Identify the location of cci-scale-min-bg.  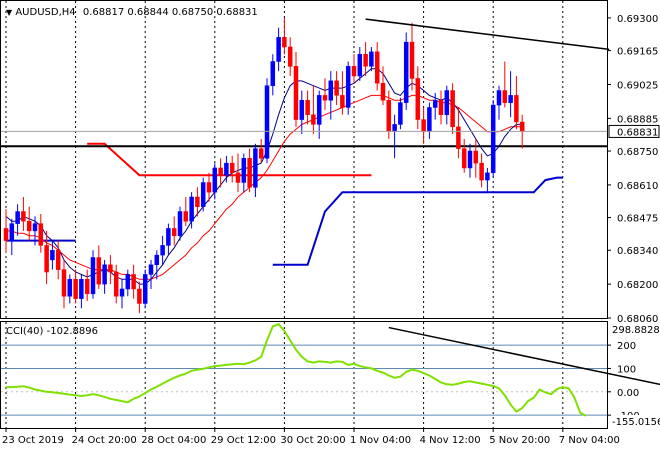
(636, 421).